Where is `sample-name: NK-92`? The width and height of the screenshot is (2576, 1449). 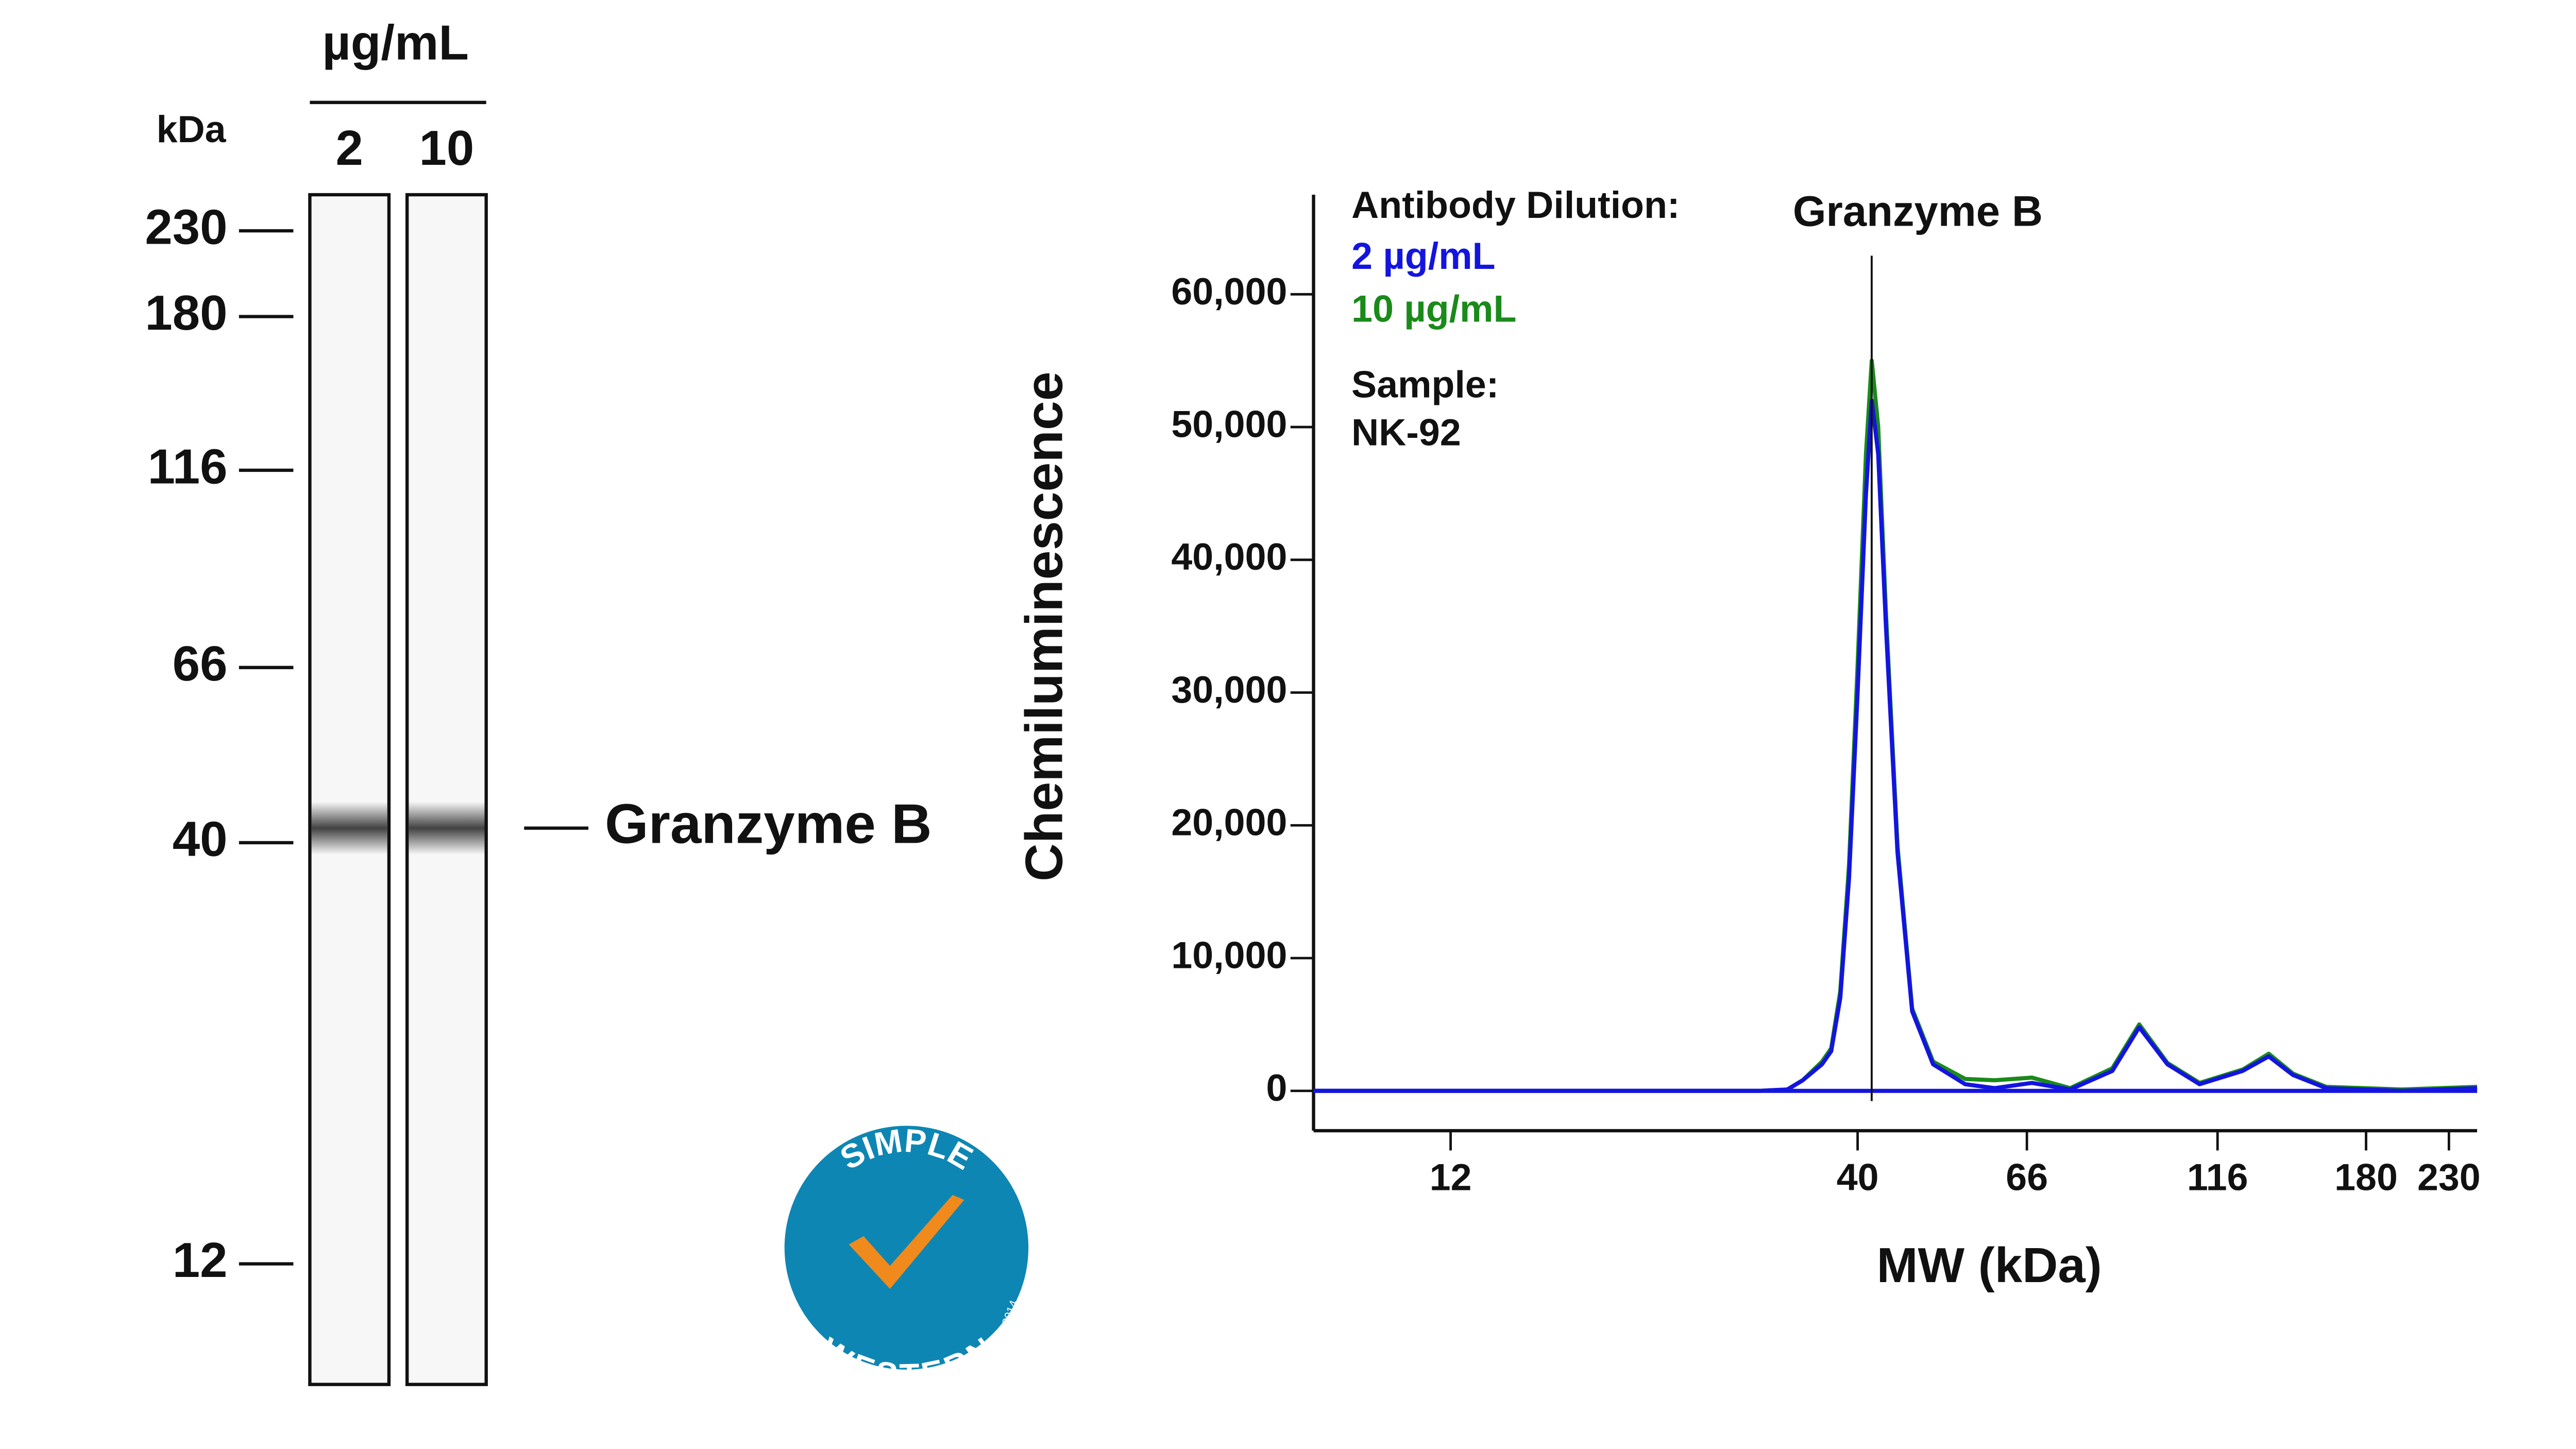 sample-name: NK-92 is located at coordinates (1406, 433).